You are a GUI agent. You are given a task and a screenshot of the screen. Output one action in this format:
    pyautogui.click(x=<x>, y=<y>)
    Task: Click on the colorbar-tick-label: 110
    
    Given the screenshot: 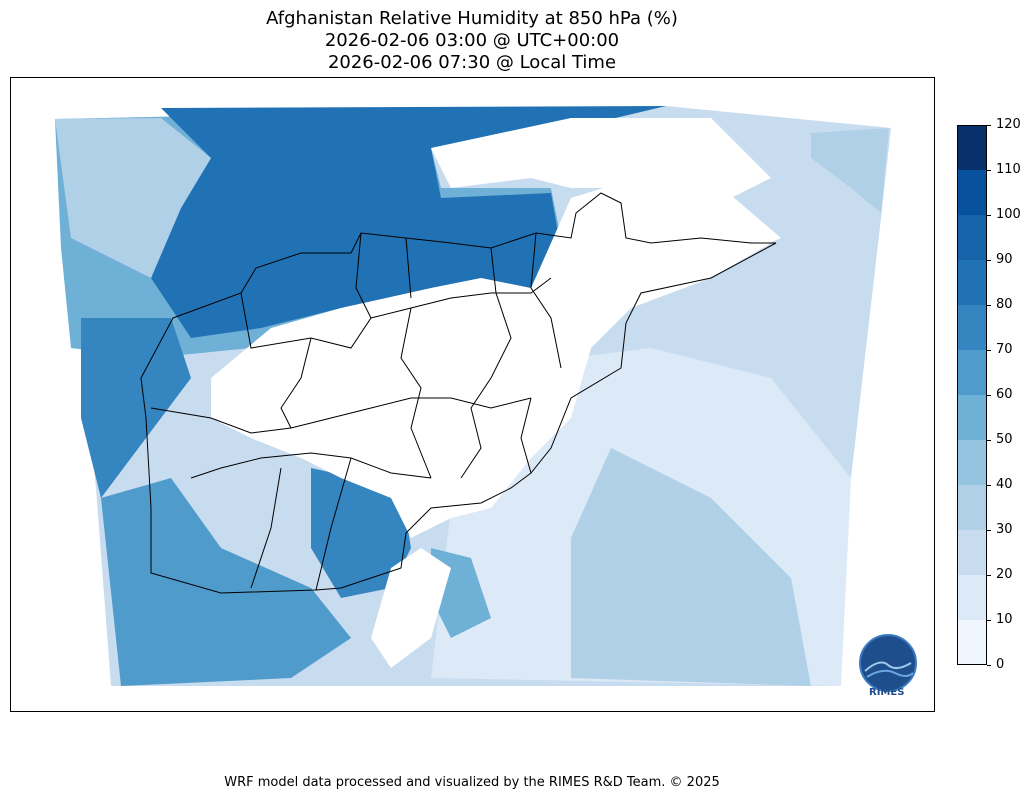 What is the action you would take?
    pyautogui.click(x=1008, y=169)
    